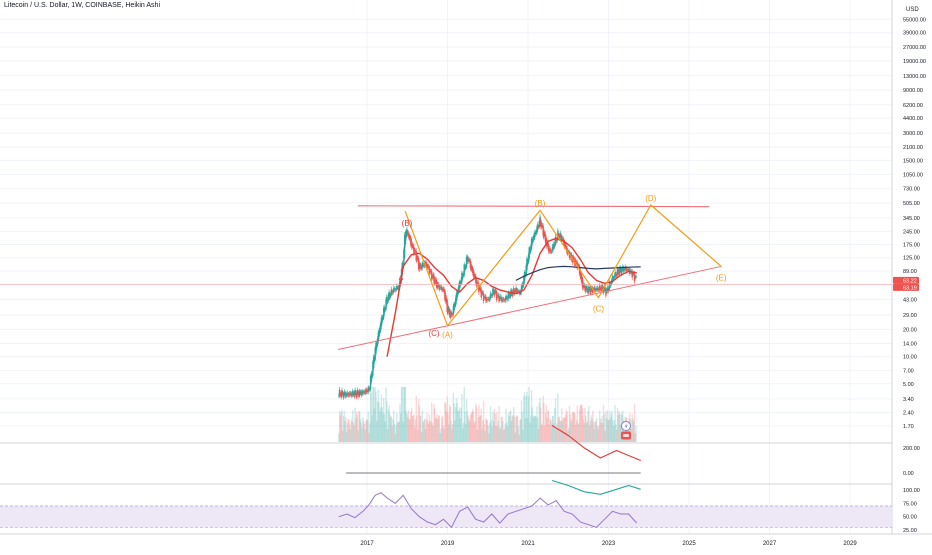 This screenshot has width=932, height=555. What do you see at coordinates (529, 307) in the screenshot?
I see `support-line` at bounding box center [529, 307].